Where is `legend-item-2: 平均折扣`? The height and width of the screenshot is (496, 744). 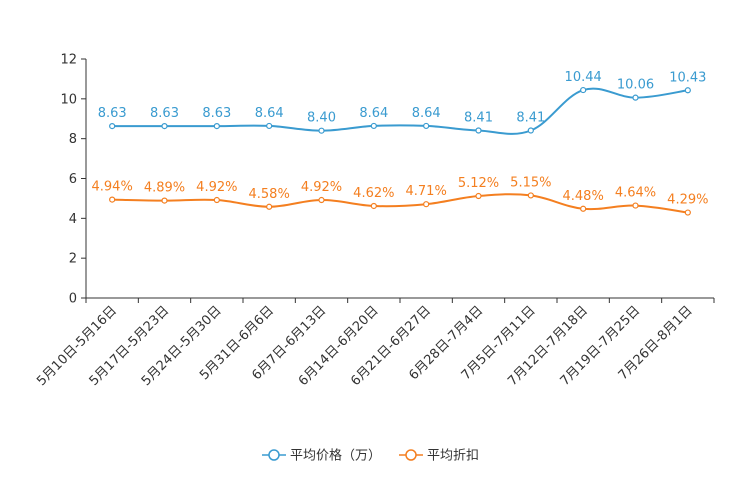
legend-item-2: 平均折扣 is located at coordinates (439, 456).